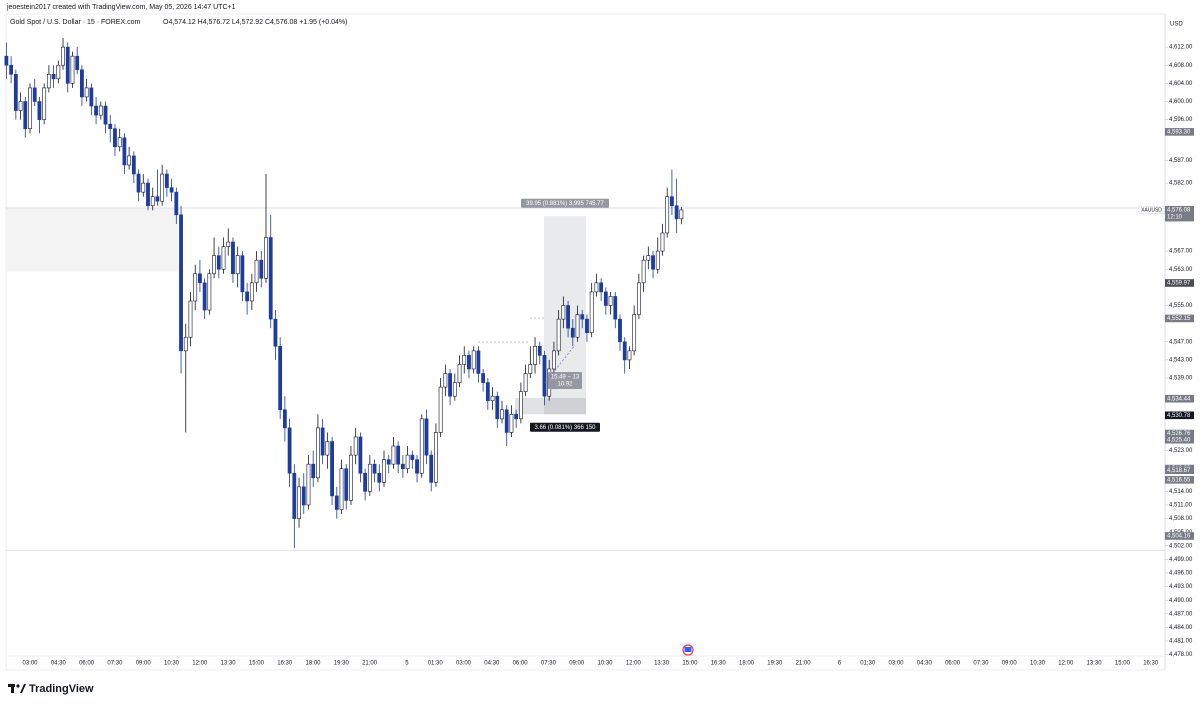 The image size is (1200, 704). What do you see at coordinates (550, 406) in the screenshot?
I see `measure-base` at bounding box center [550, 406].